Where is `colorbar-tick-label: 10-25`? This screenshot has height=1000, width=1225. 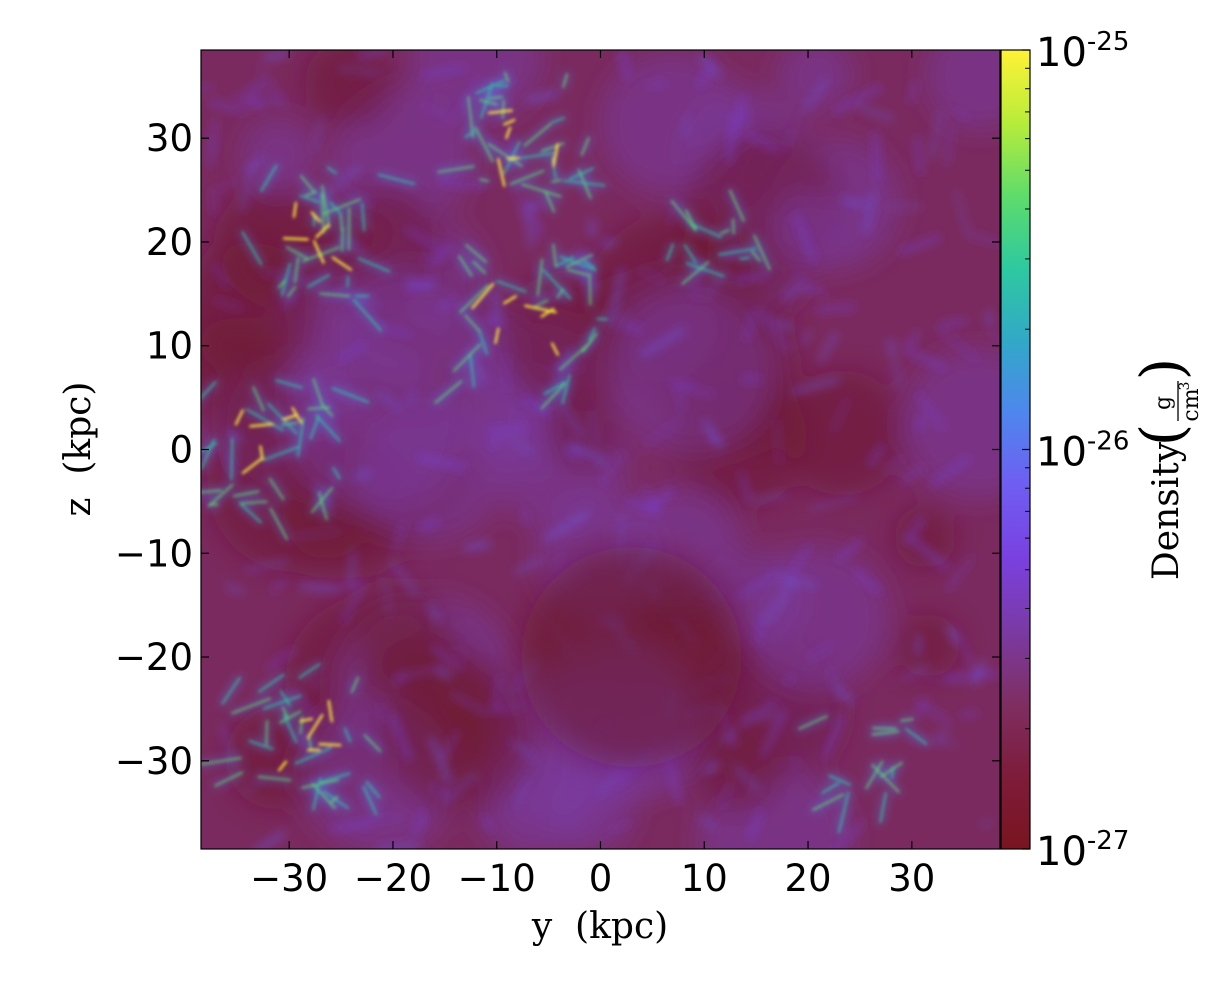
colorbar-tick-label: 10-25 is located at coordinates (1082, 51).